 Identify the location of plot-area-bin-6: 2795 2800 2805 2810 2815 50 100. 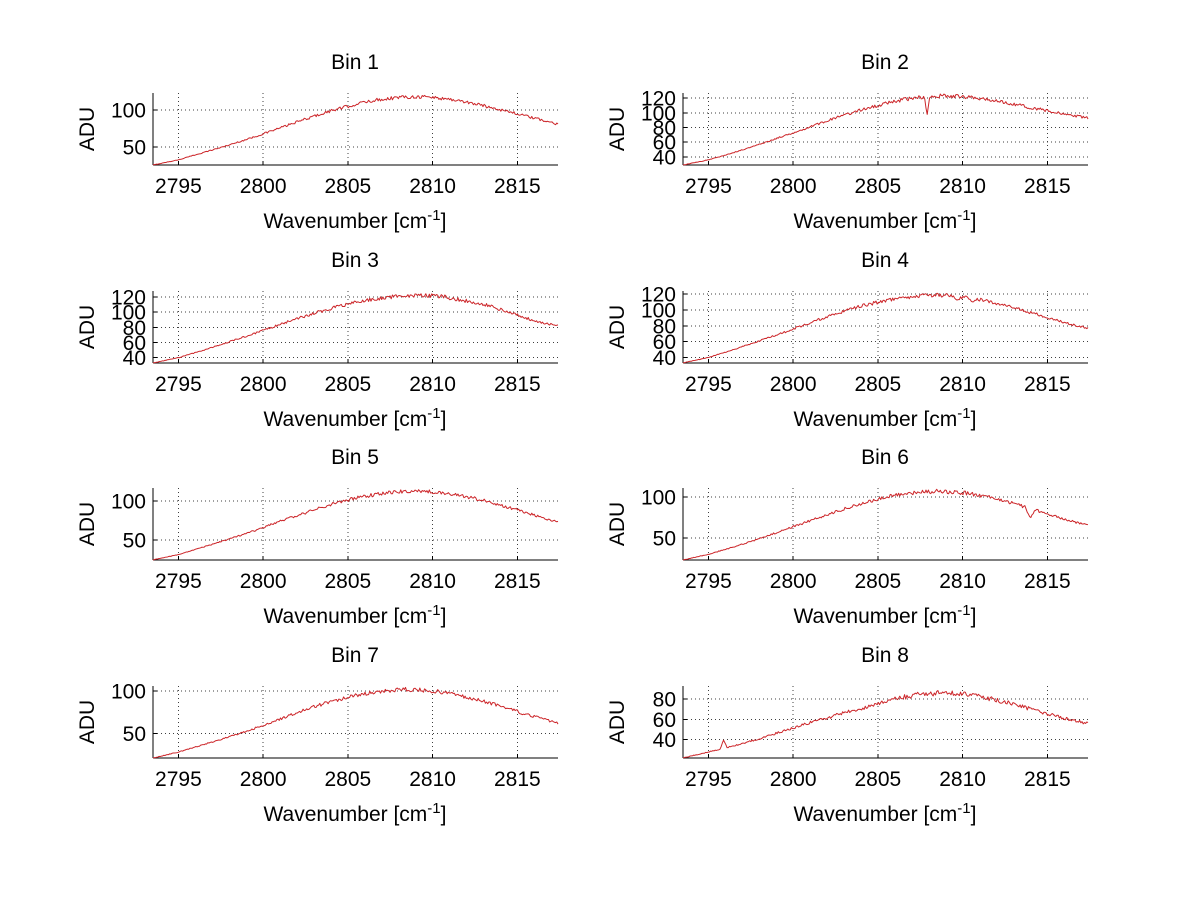
(865, 540).